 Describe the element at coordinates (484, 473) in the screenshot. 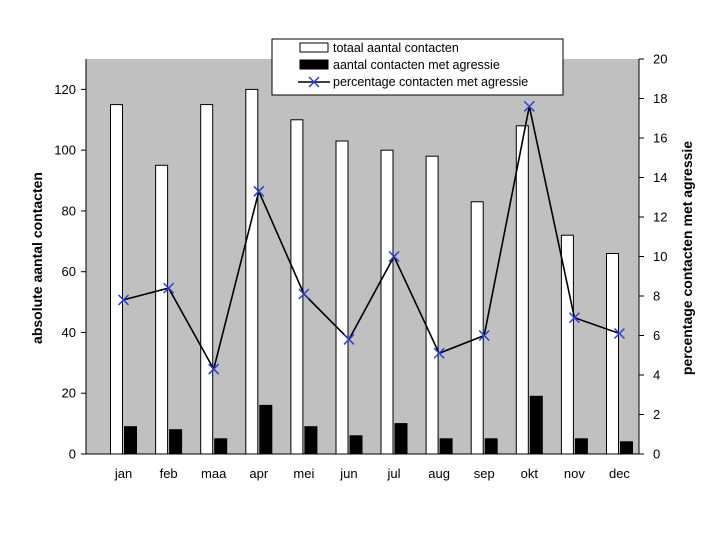

I see `x-tick-label-sep: sep` at that location.